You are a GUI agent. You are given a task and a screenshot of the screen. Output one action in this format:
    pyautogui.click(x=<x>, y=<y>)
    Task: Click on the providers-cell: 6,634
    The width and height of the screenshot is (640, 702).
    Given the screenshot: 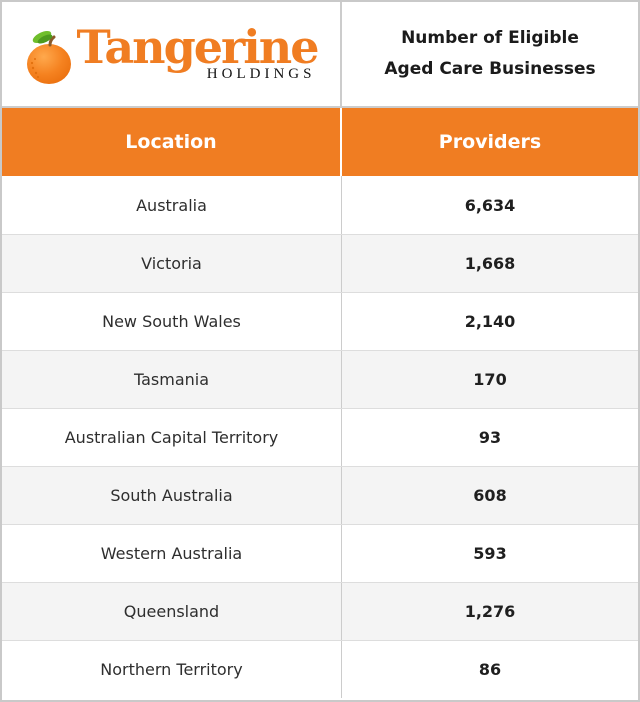 What is the action you would take?
    pyautogui.click(x=490, y=205)
    